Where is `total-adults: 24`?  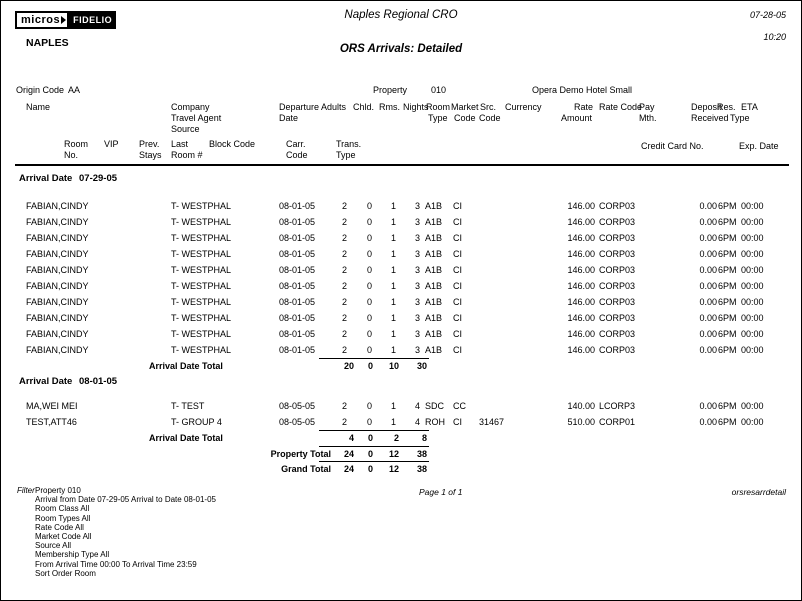 total-adults: 24 is located at coordinates (348, 454).